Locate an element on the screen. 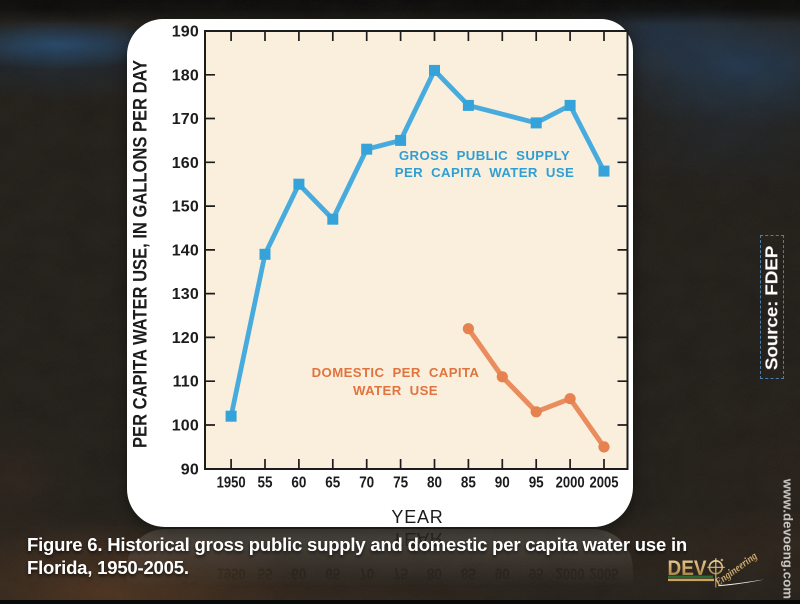  svg-text: 95 is located at coordinates (536, 483).